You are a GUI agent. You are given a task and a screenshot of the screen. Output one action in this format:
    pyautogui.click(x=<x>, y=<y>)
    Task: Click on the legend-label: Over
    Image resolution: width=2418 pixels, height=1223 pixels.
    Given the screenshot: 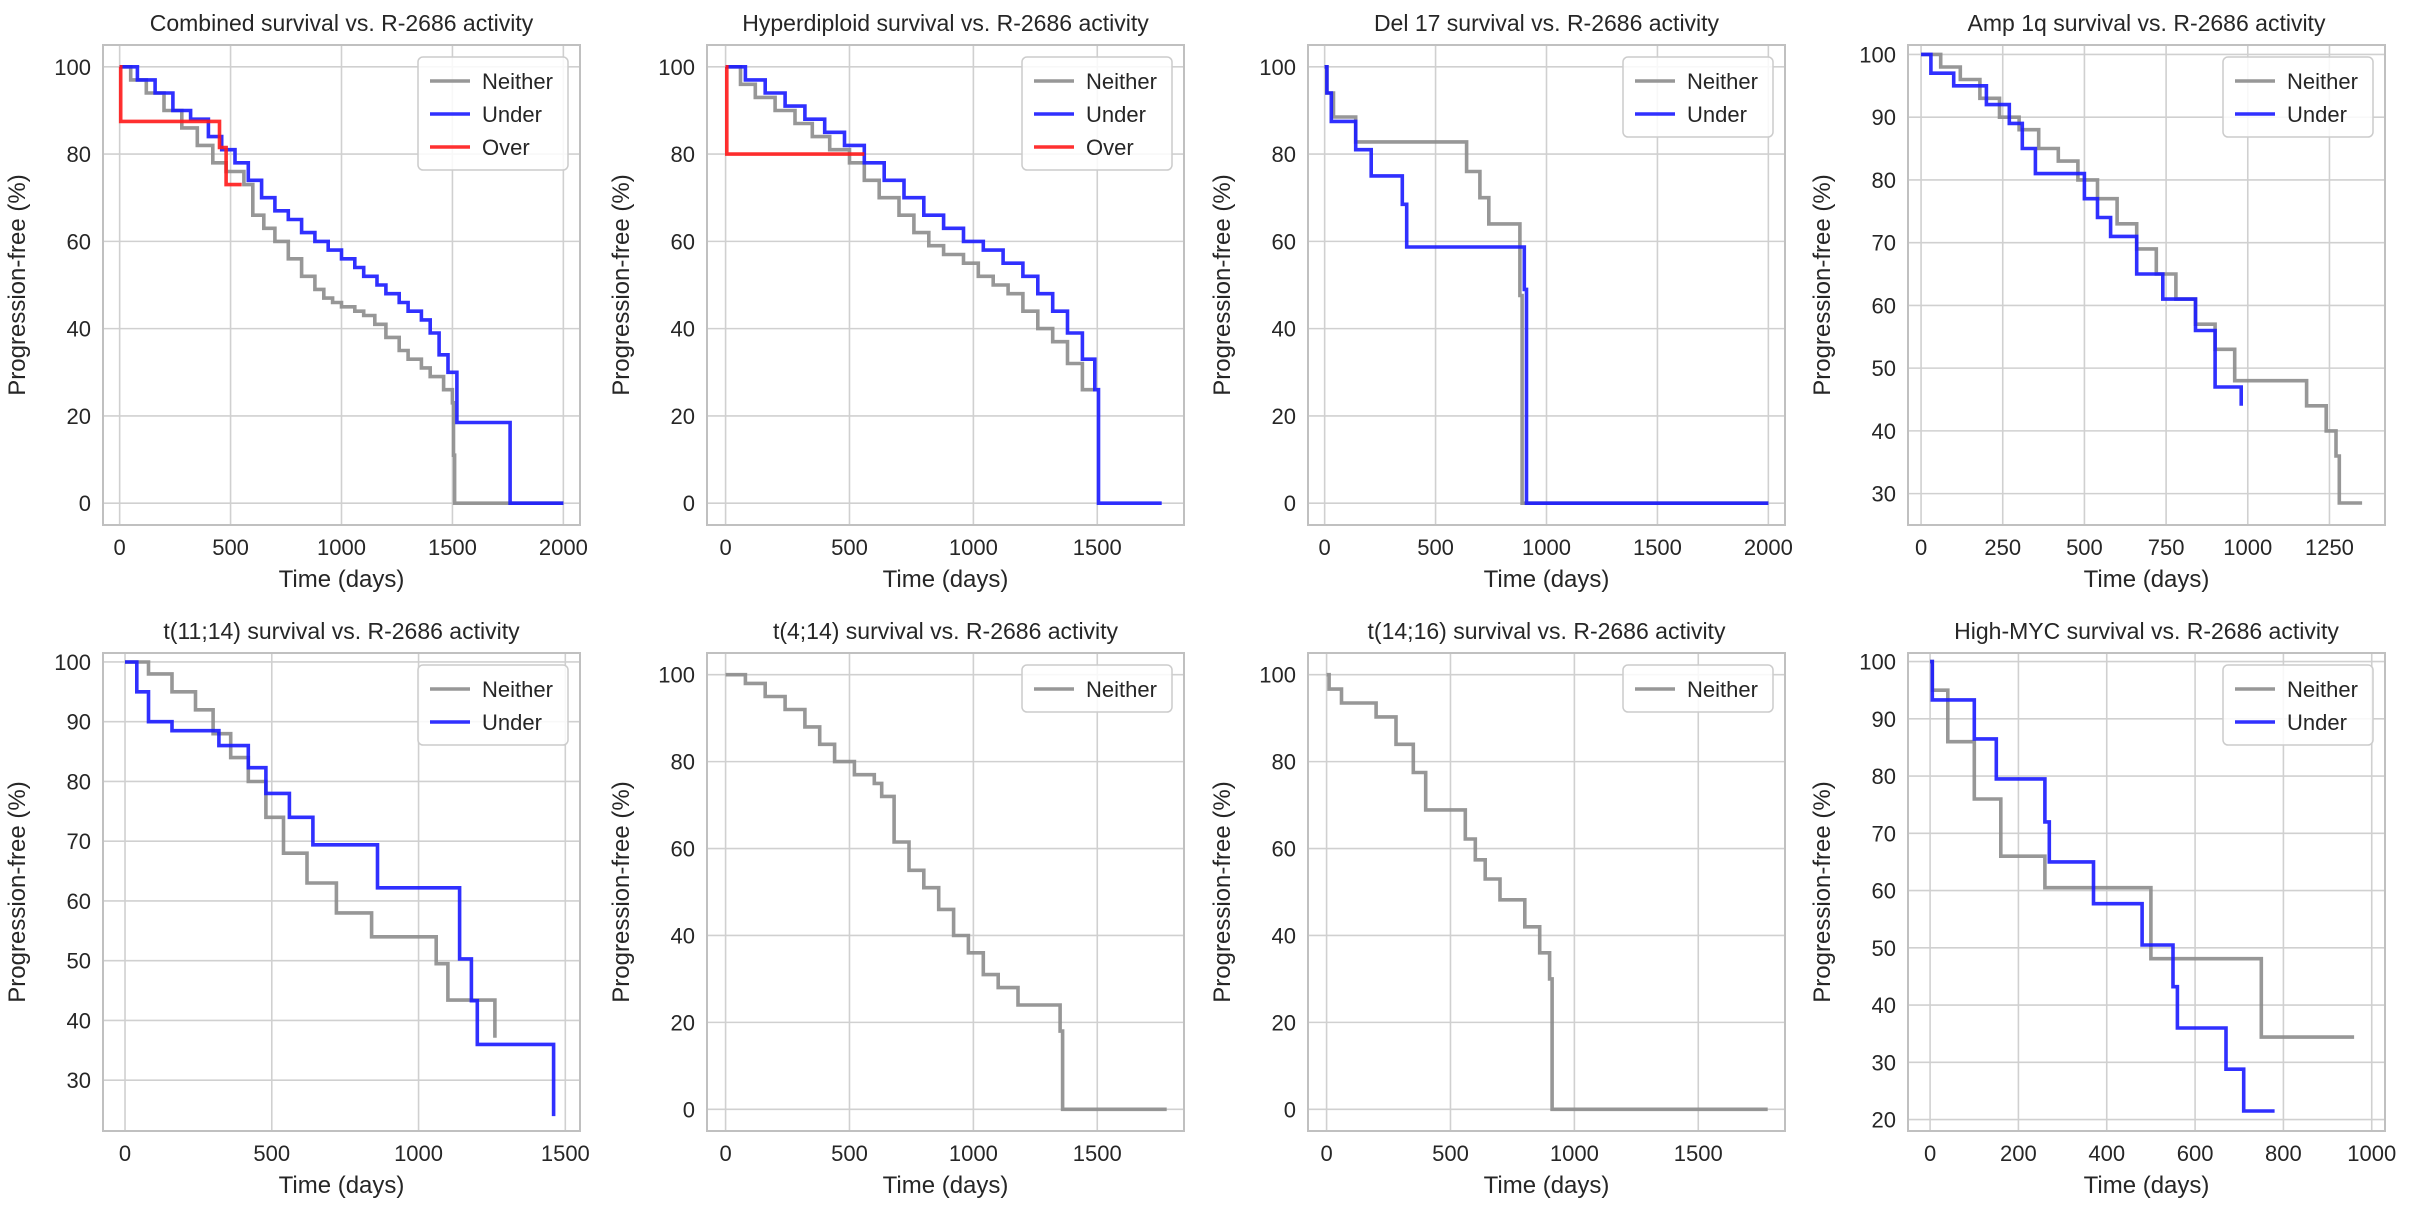 What is the action you would take?
    pyautogui.click(x=1110, y=147)
    